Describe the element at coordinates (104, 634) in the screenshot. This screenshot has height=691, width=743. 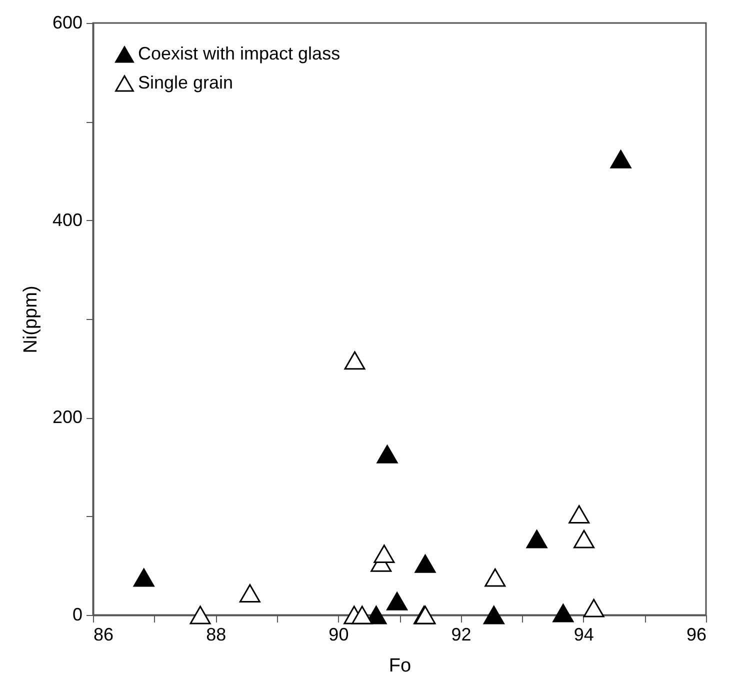
I see `x-tick-label: 86` at that location.